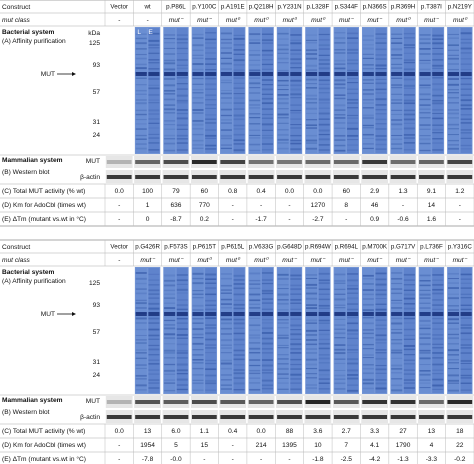  I want to click on blot-strip, so click(119, 402).